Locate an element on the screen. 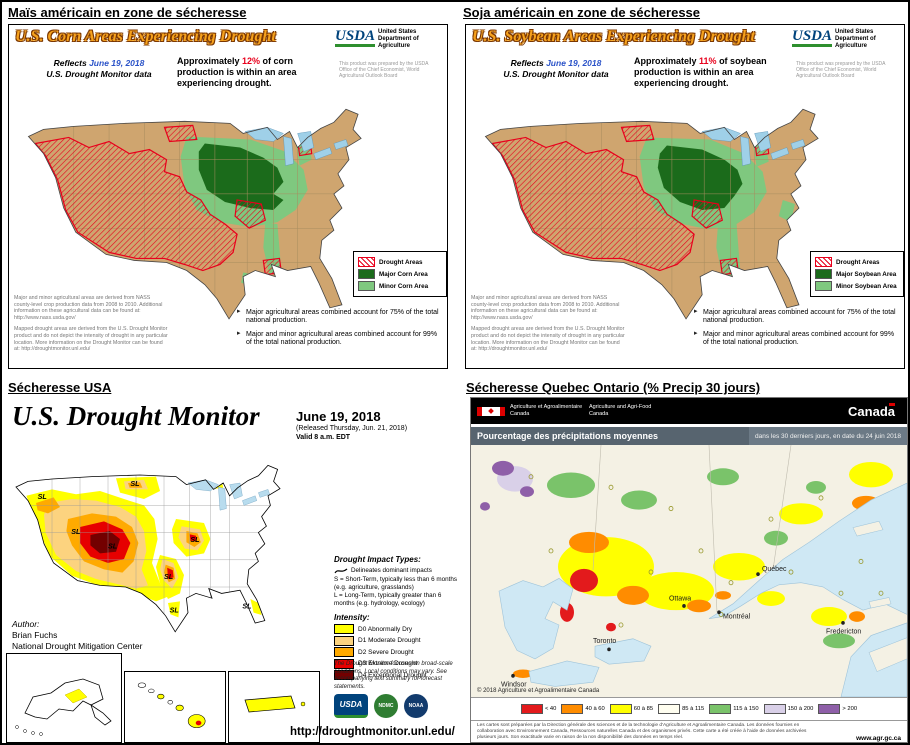  legend-item: < 40 is located at coordinates (538, 709).